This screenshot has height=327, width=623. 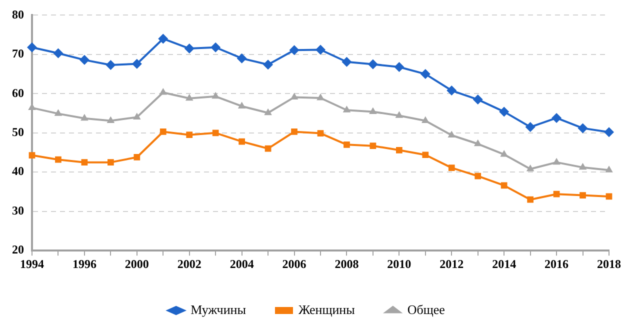 I want to click on y-tick-label: 70, so click(x=18, y=53).